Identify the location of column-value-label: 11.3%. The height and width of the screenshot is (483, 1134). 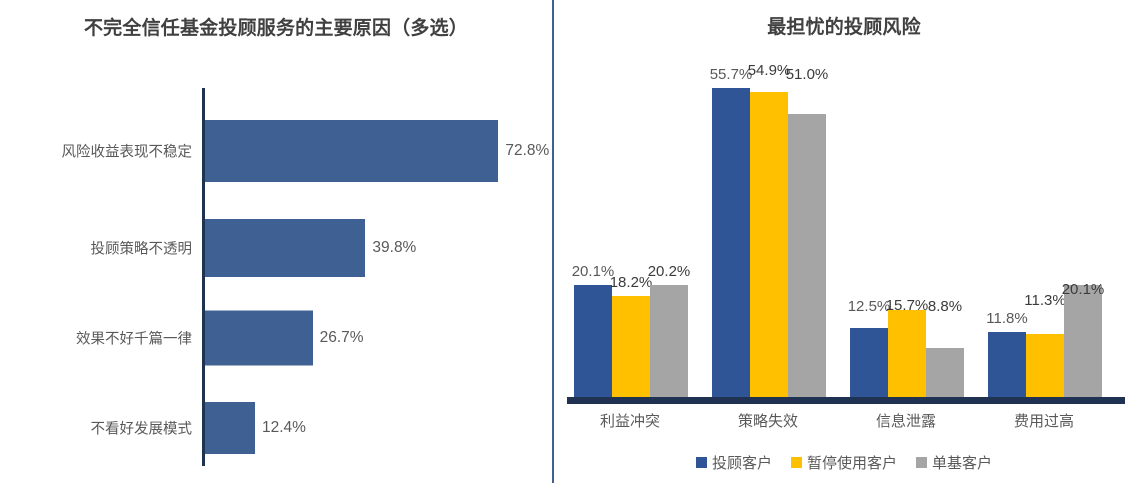
(1045, 301).